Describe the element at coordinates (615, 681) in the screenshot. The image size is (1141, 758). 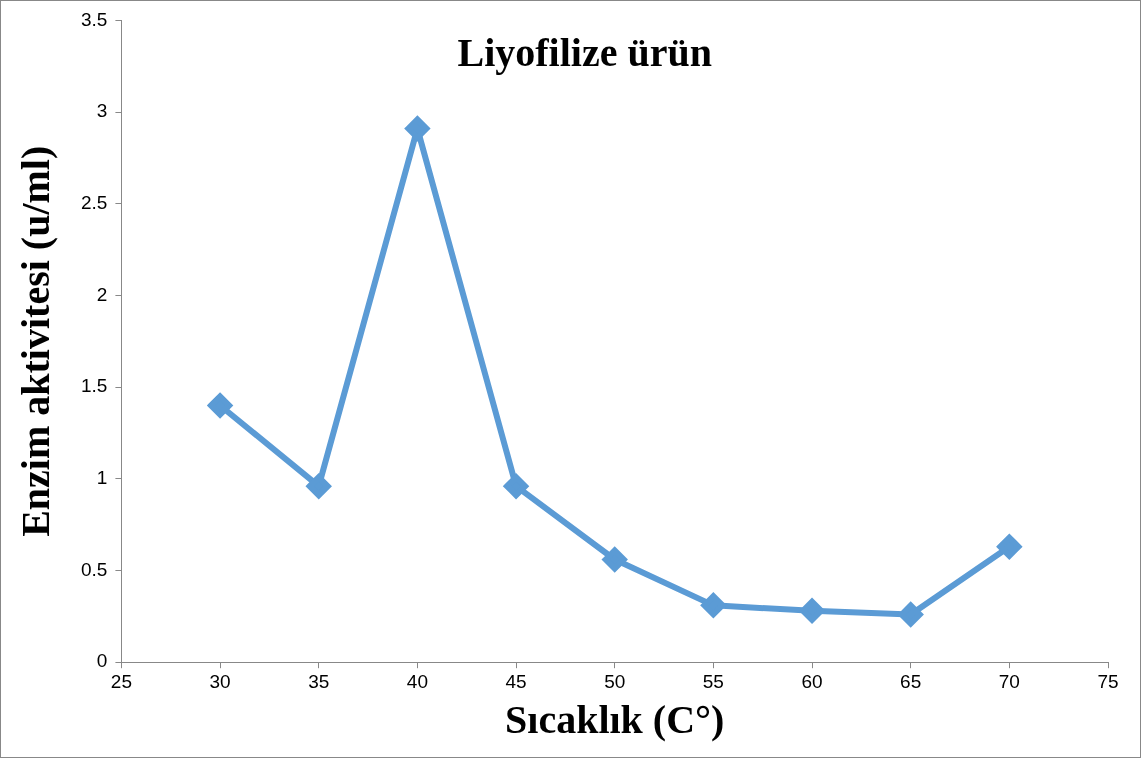
I see `x-tick-label: 50` at that location.